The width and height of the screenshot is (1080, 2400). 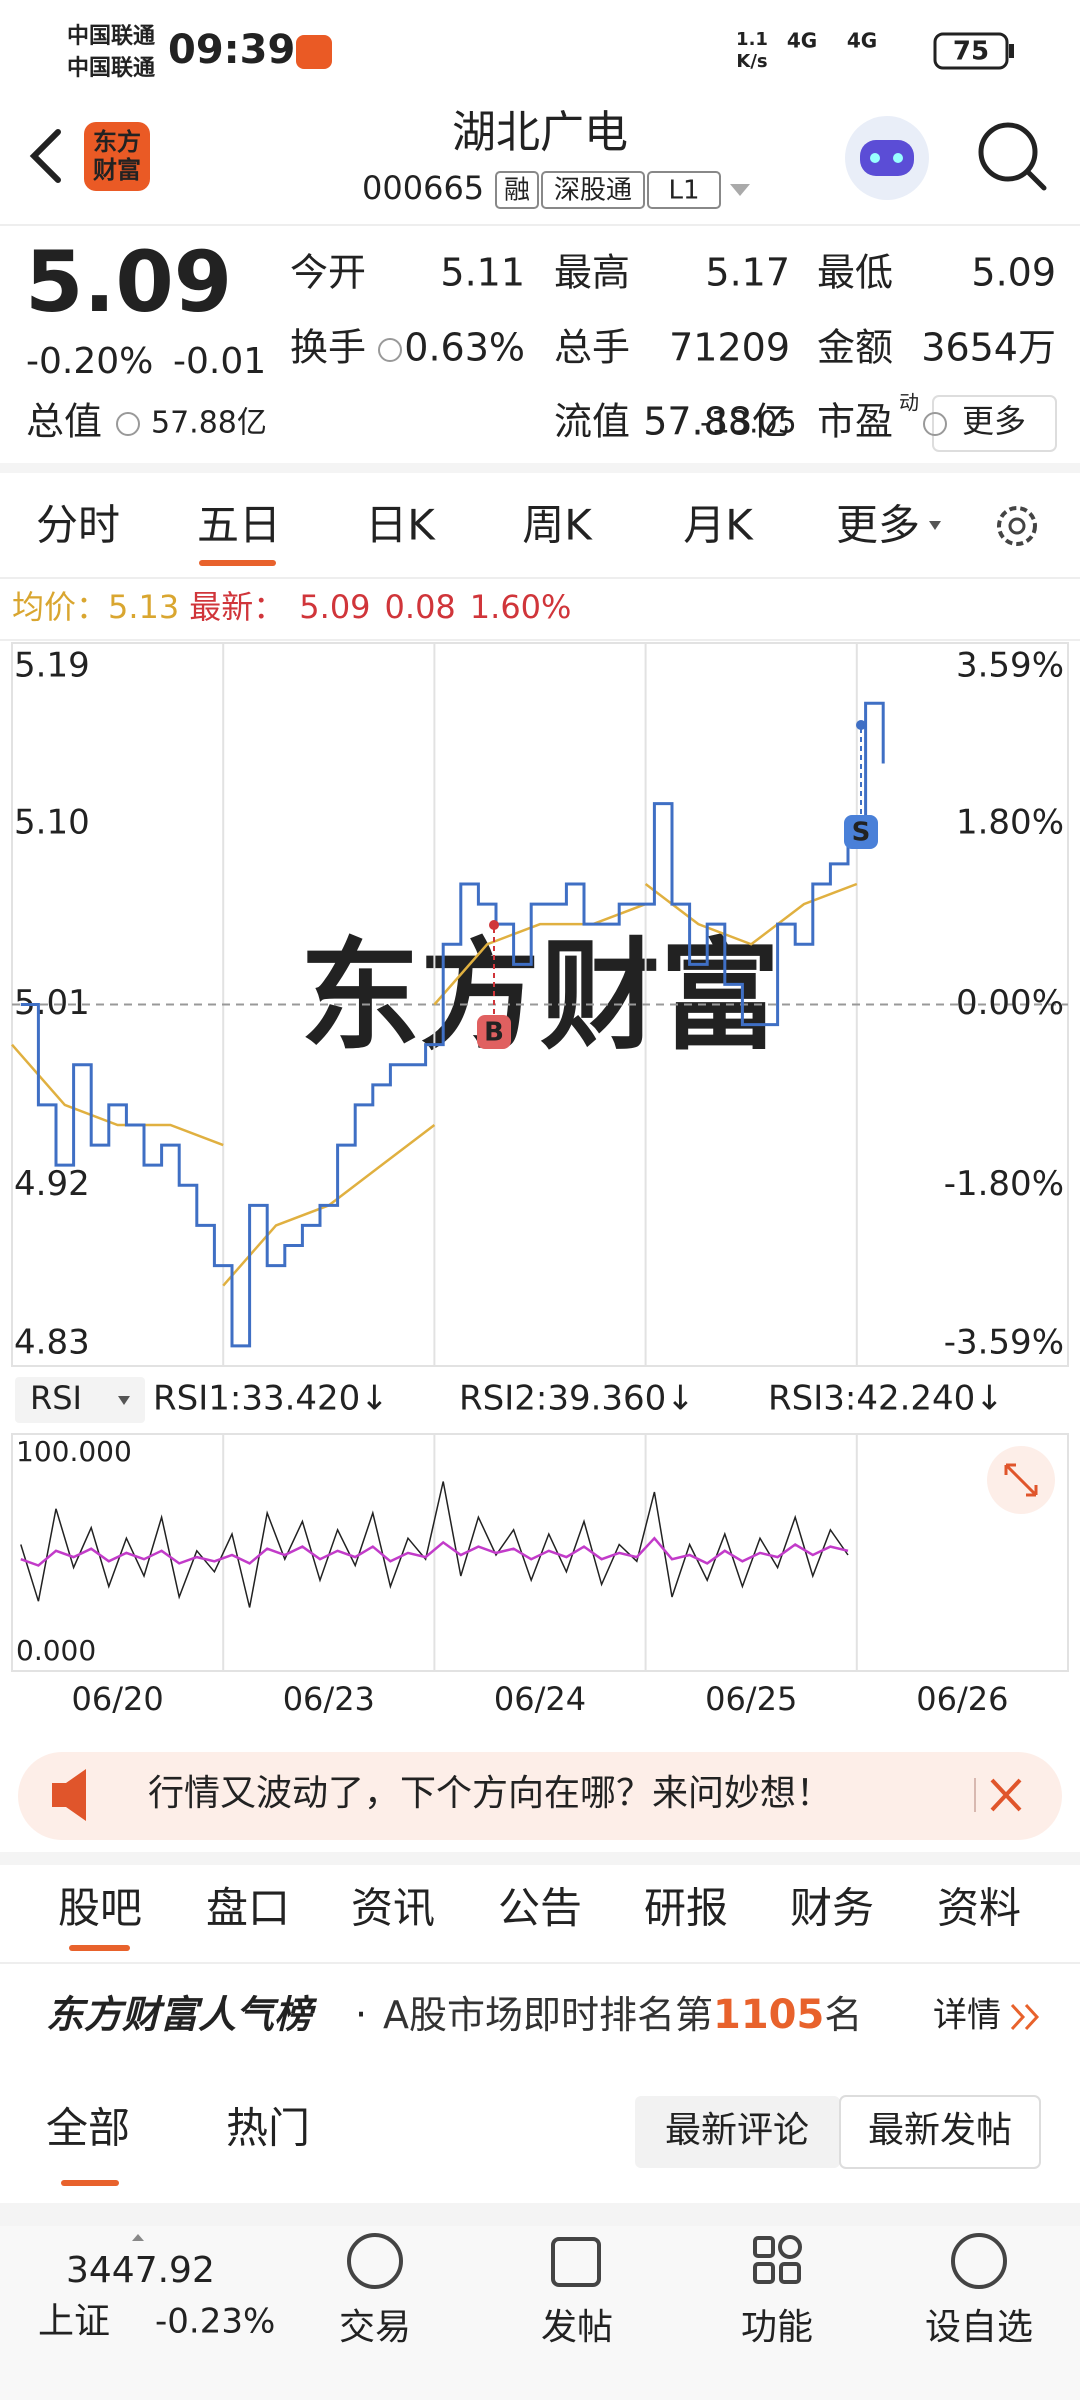 I want to click on field-value: 5.17, so click(x=747, y=273).